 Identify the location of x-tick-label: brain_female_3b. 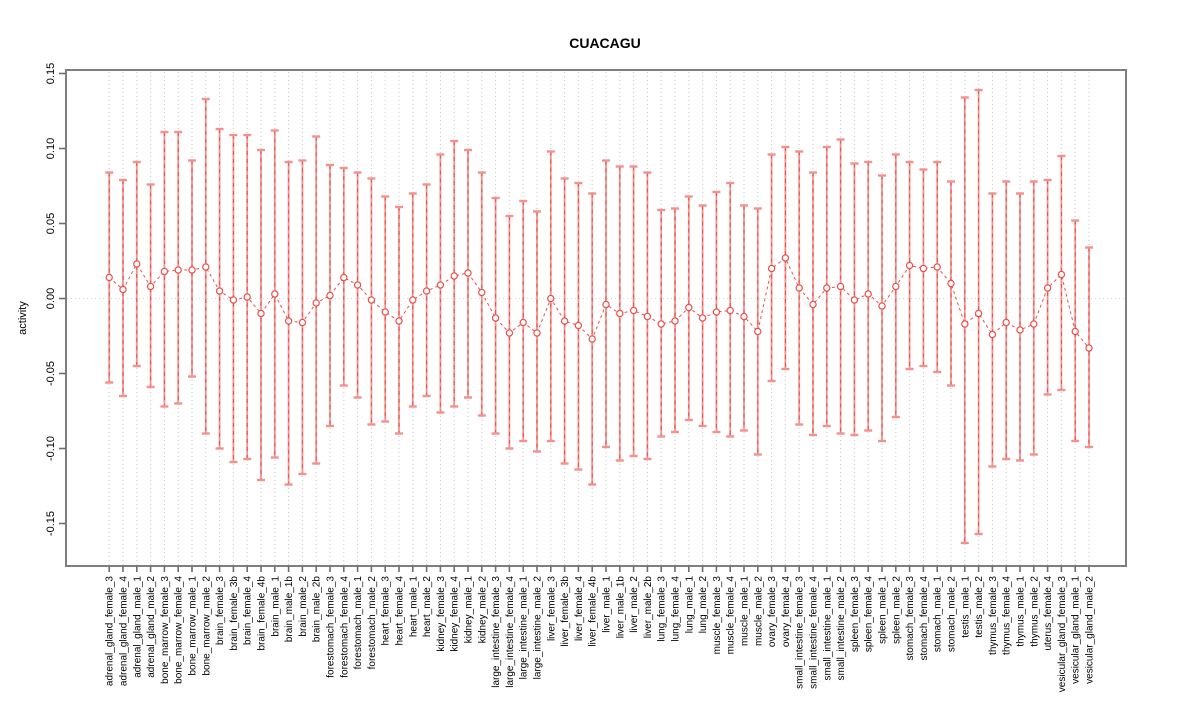
(234, 613).